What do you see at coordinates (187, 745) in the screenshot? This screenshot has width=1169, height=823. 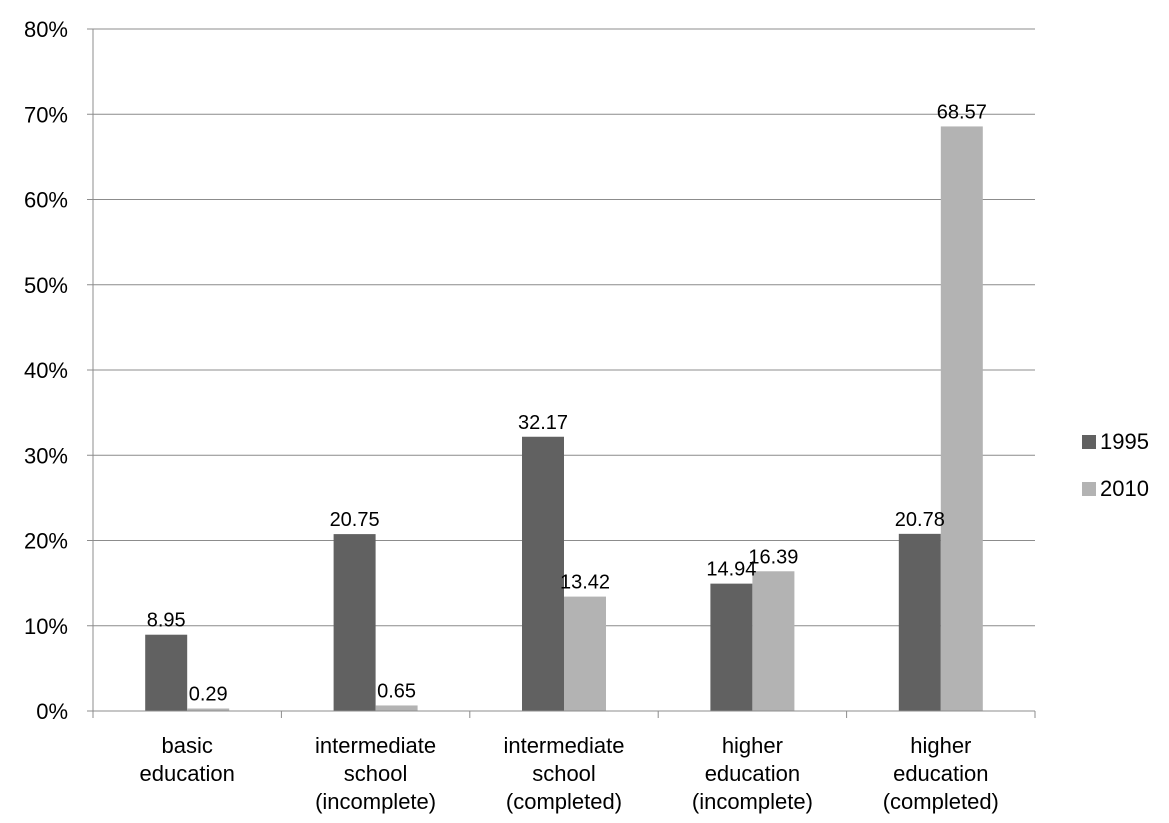 I see `x-tick-label-line: basic` at bounding box center [187, 745].